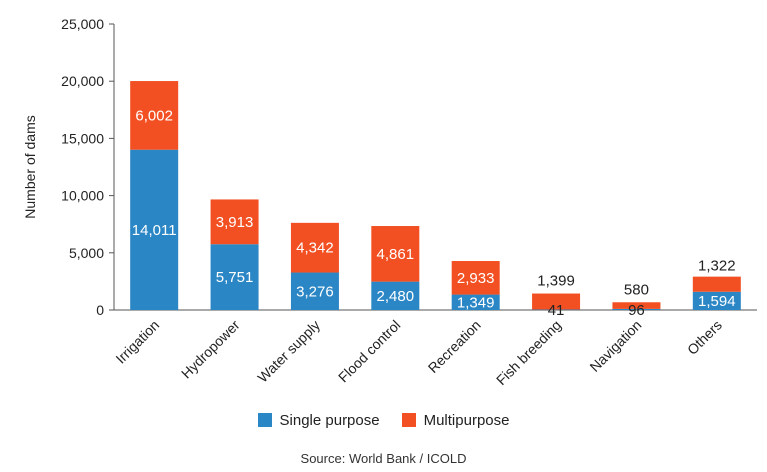  I want to click on data-label-single-purpose: 1,594, so click(717, 301).